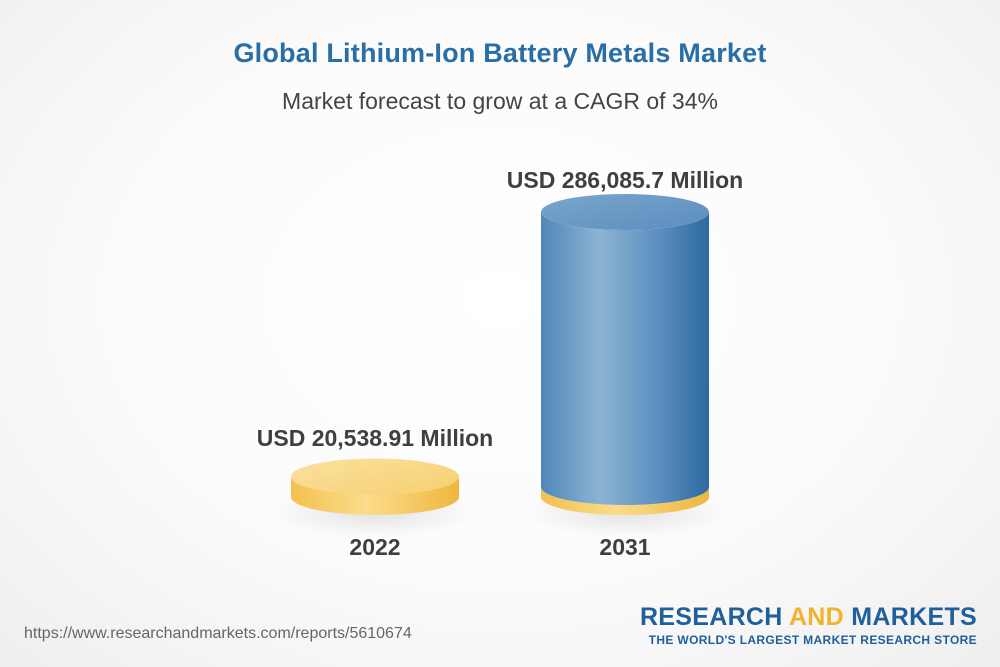 The image size is (1000, 667). What do you see at coordinates (625, 501) in the screenshot?
I see `bar-base-disk` at bounding box center [625, 501].